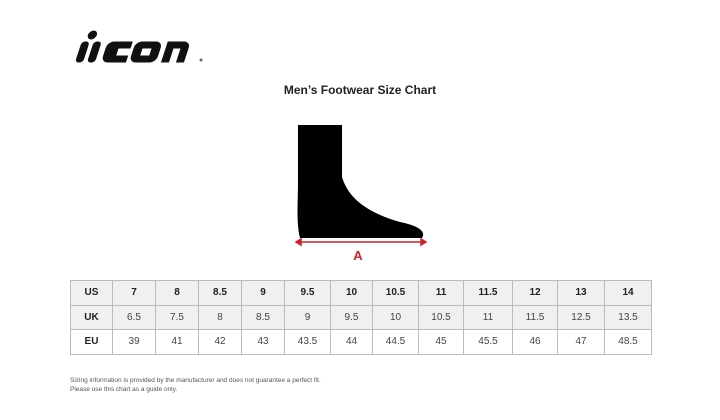  I want to click on size-cell: 47, so click(581, 342).